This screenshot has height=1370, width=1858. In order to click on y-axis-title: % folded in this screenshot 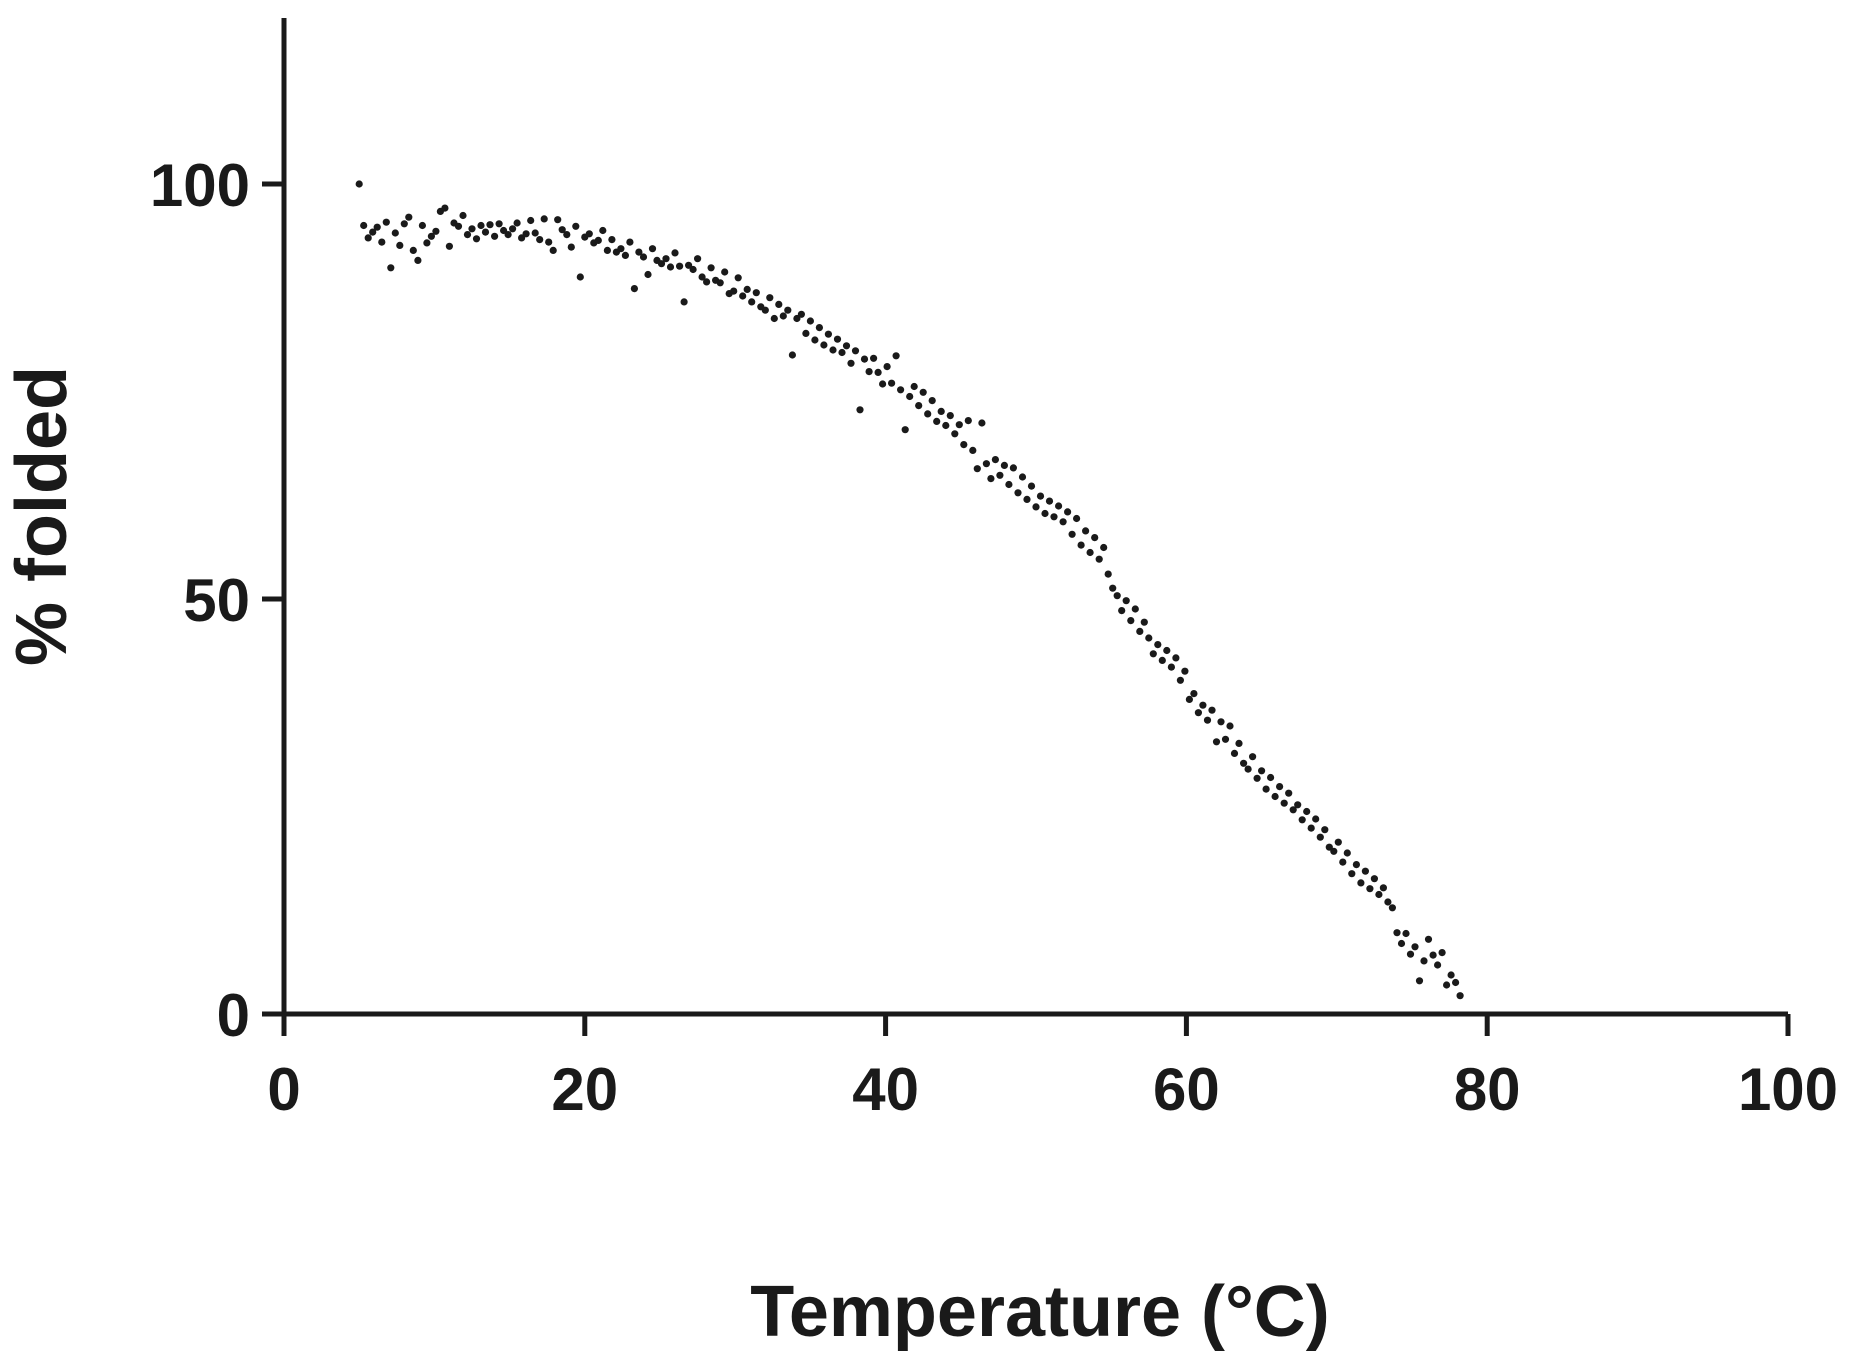, I will do `click(42, 516)`.